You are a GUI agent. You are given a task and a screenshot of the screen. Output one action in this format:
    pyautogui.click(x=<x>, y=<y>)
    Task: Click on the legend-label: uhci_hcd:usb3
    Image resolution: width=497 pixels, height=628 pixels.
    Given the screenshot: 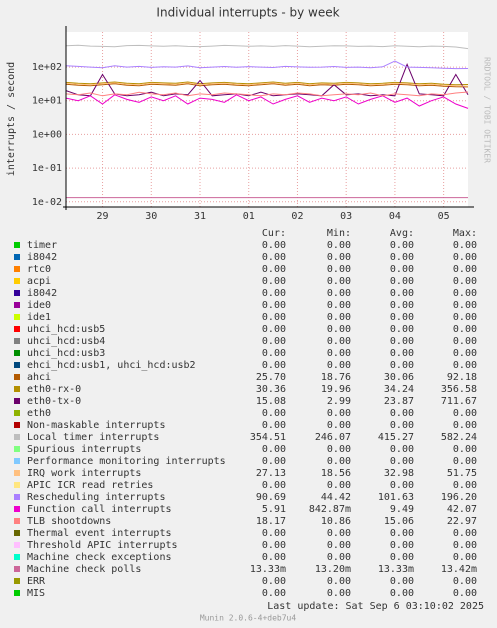 What is the action you would take?
    pyautogui.click(x=66, y=353)
    